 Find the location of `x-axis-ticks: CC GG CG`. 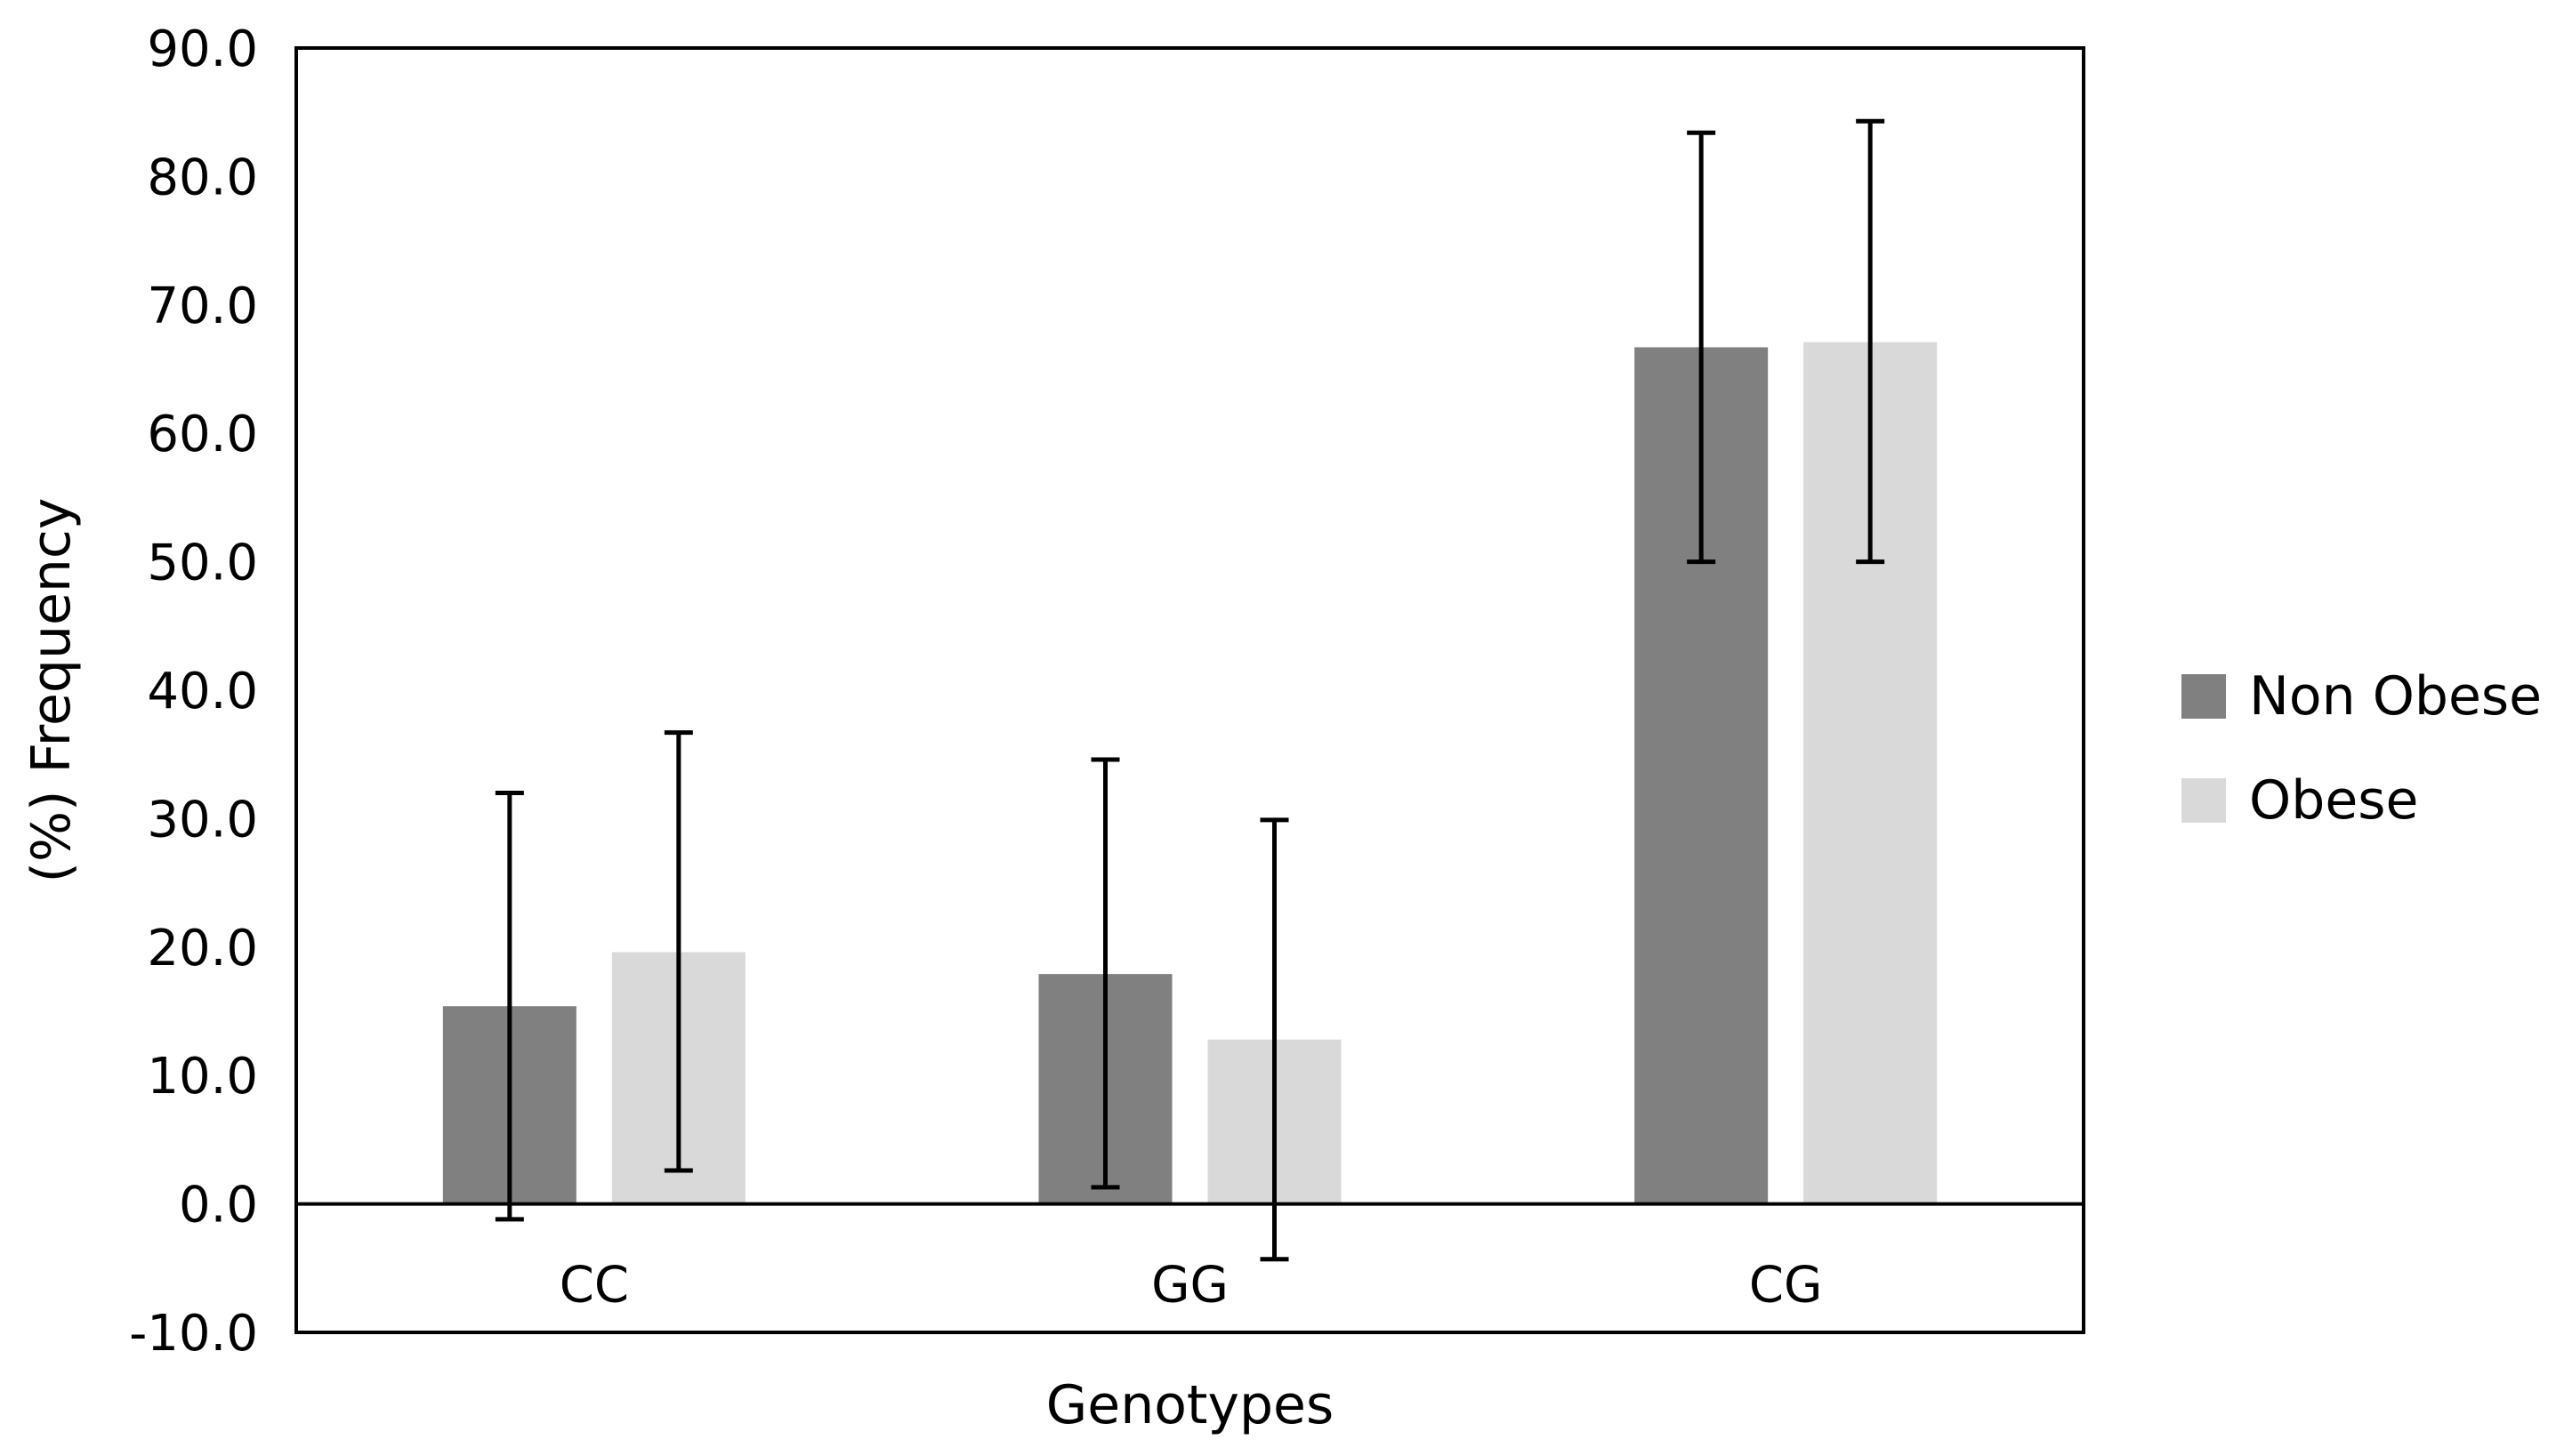

x-axis-ticks: CC GG CG is located at coordinates (1192, 1286).